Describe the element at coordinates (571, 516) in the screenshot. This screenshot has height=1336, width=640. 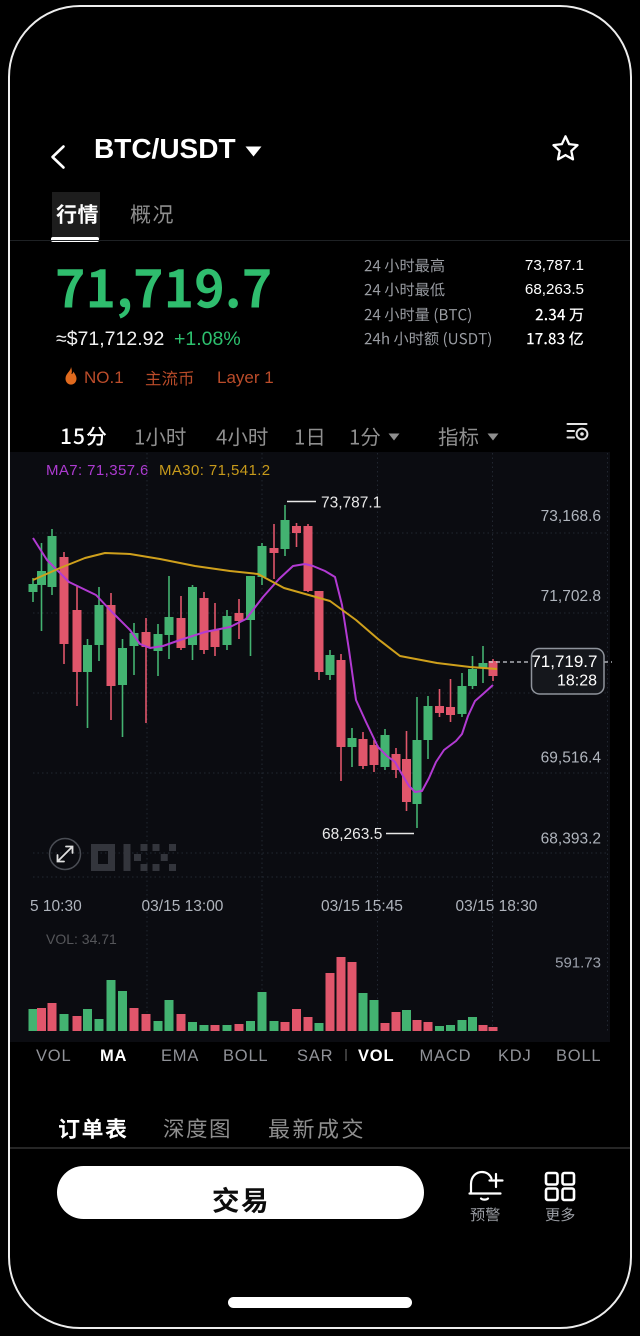
I see `svg-text: 73,168.6` at that location.